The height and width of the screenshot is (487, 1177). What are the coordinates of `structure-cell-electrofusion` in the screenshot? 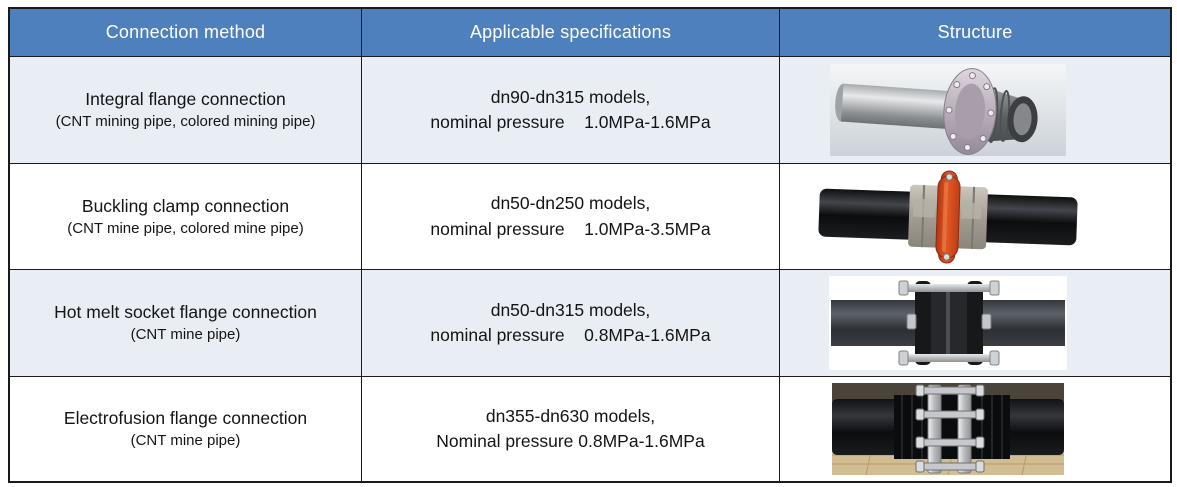 It's located at (974, 428).